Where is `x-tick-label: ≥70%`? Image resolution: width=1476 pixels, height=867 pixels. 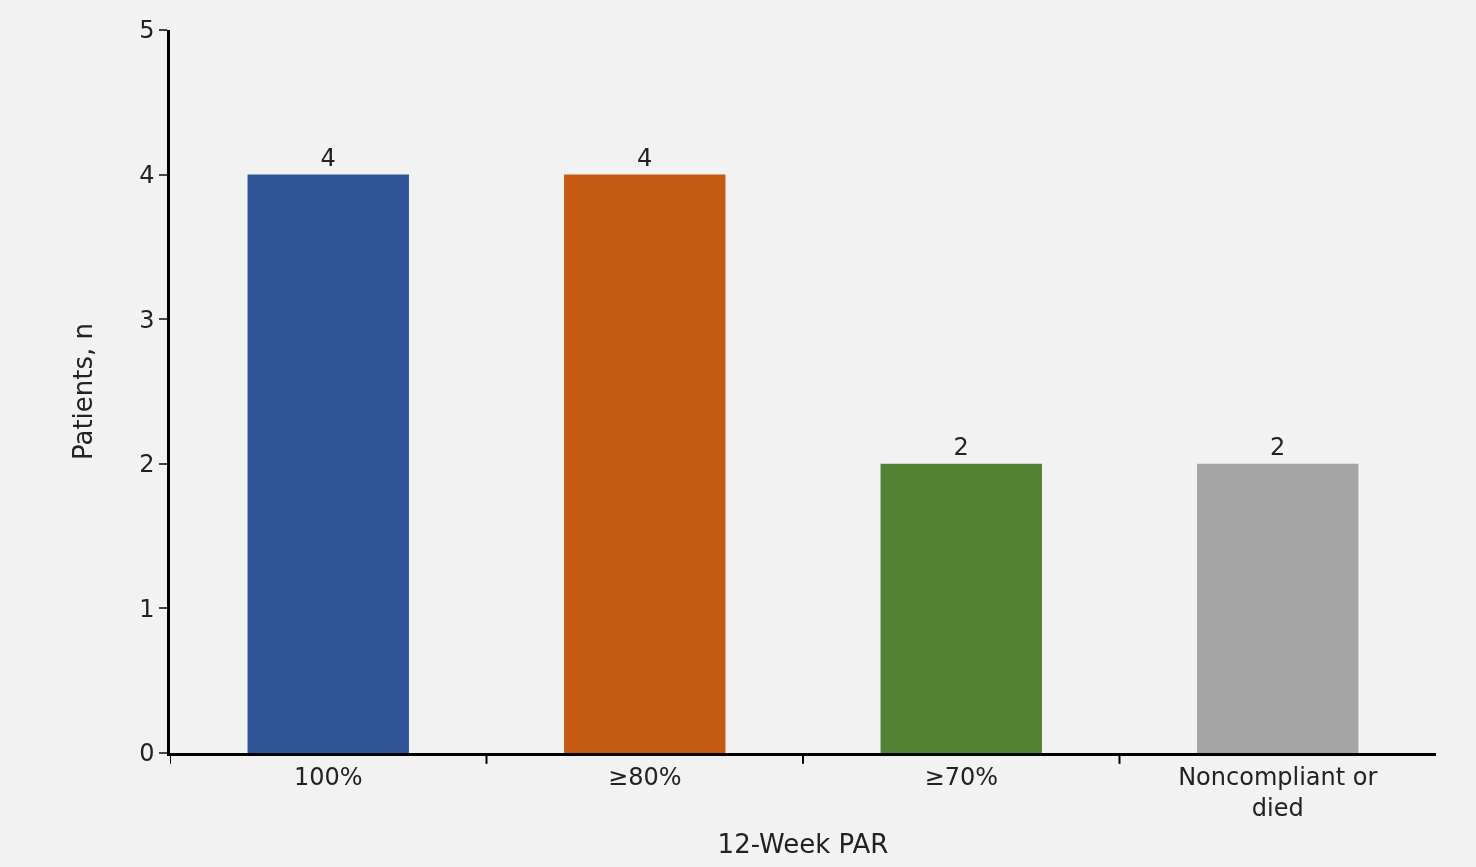
x-tick-label: ≥70% is located at coordinates (961, 776).